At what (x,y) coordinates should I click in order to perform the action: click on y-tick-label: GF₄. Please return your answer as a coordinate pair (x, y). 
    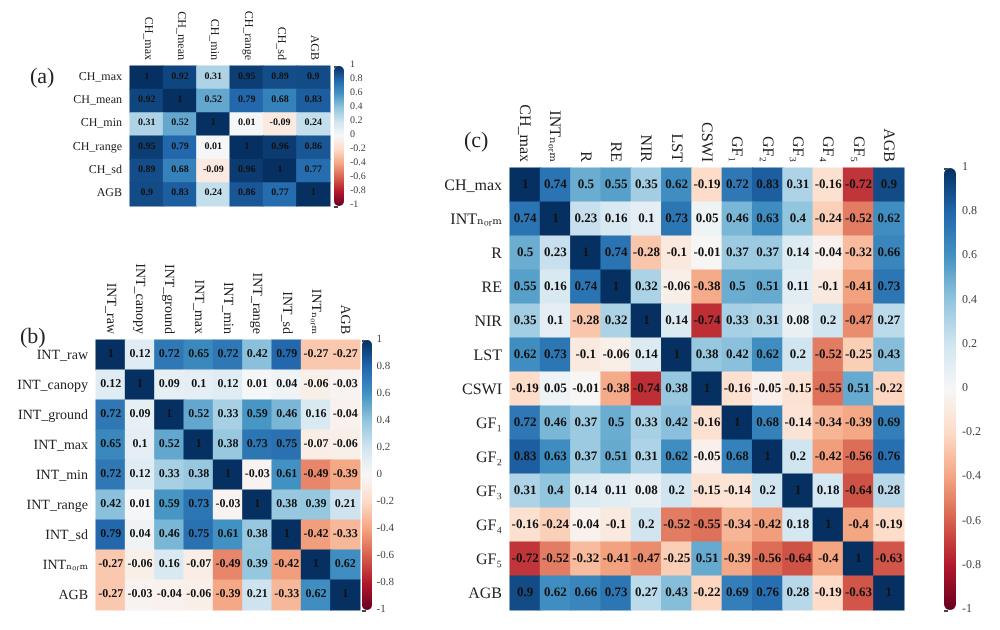
    Looking at the image, I should click on (489, 525).